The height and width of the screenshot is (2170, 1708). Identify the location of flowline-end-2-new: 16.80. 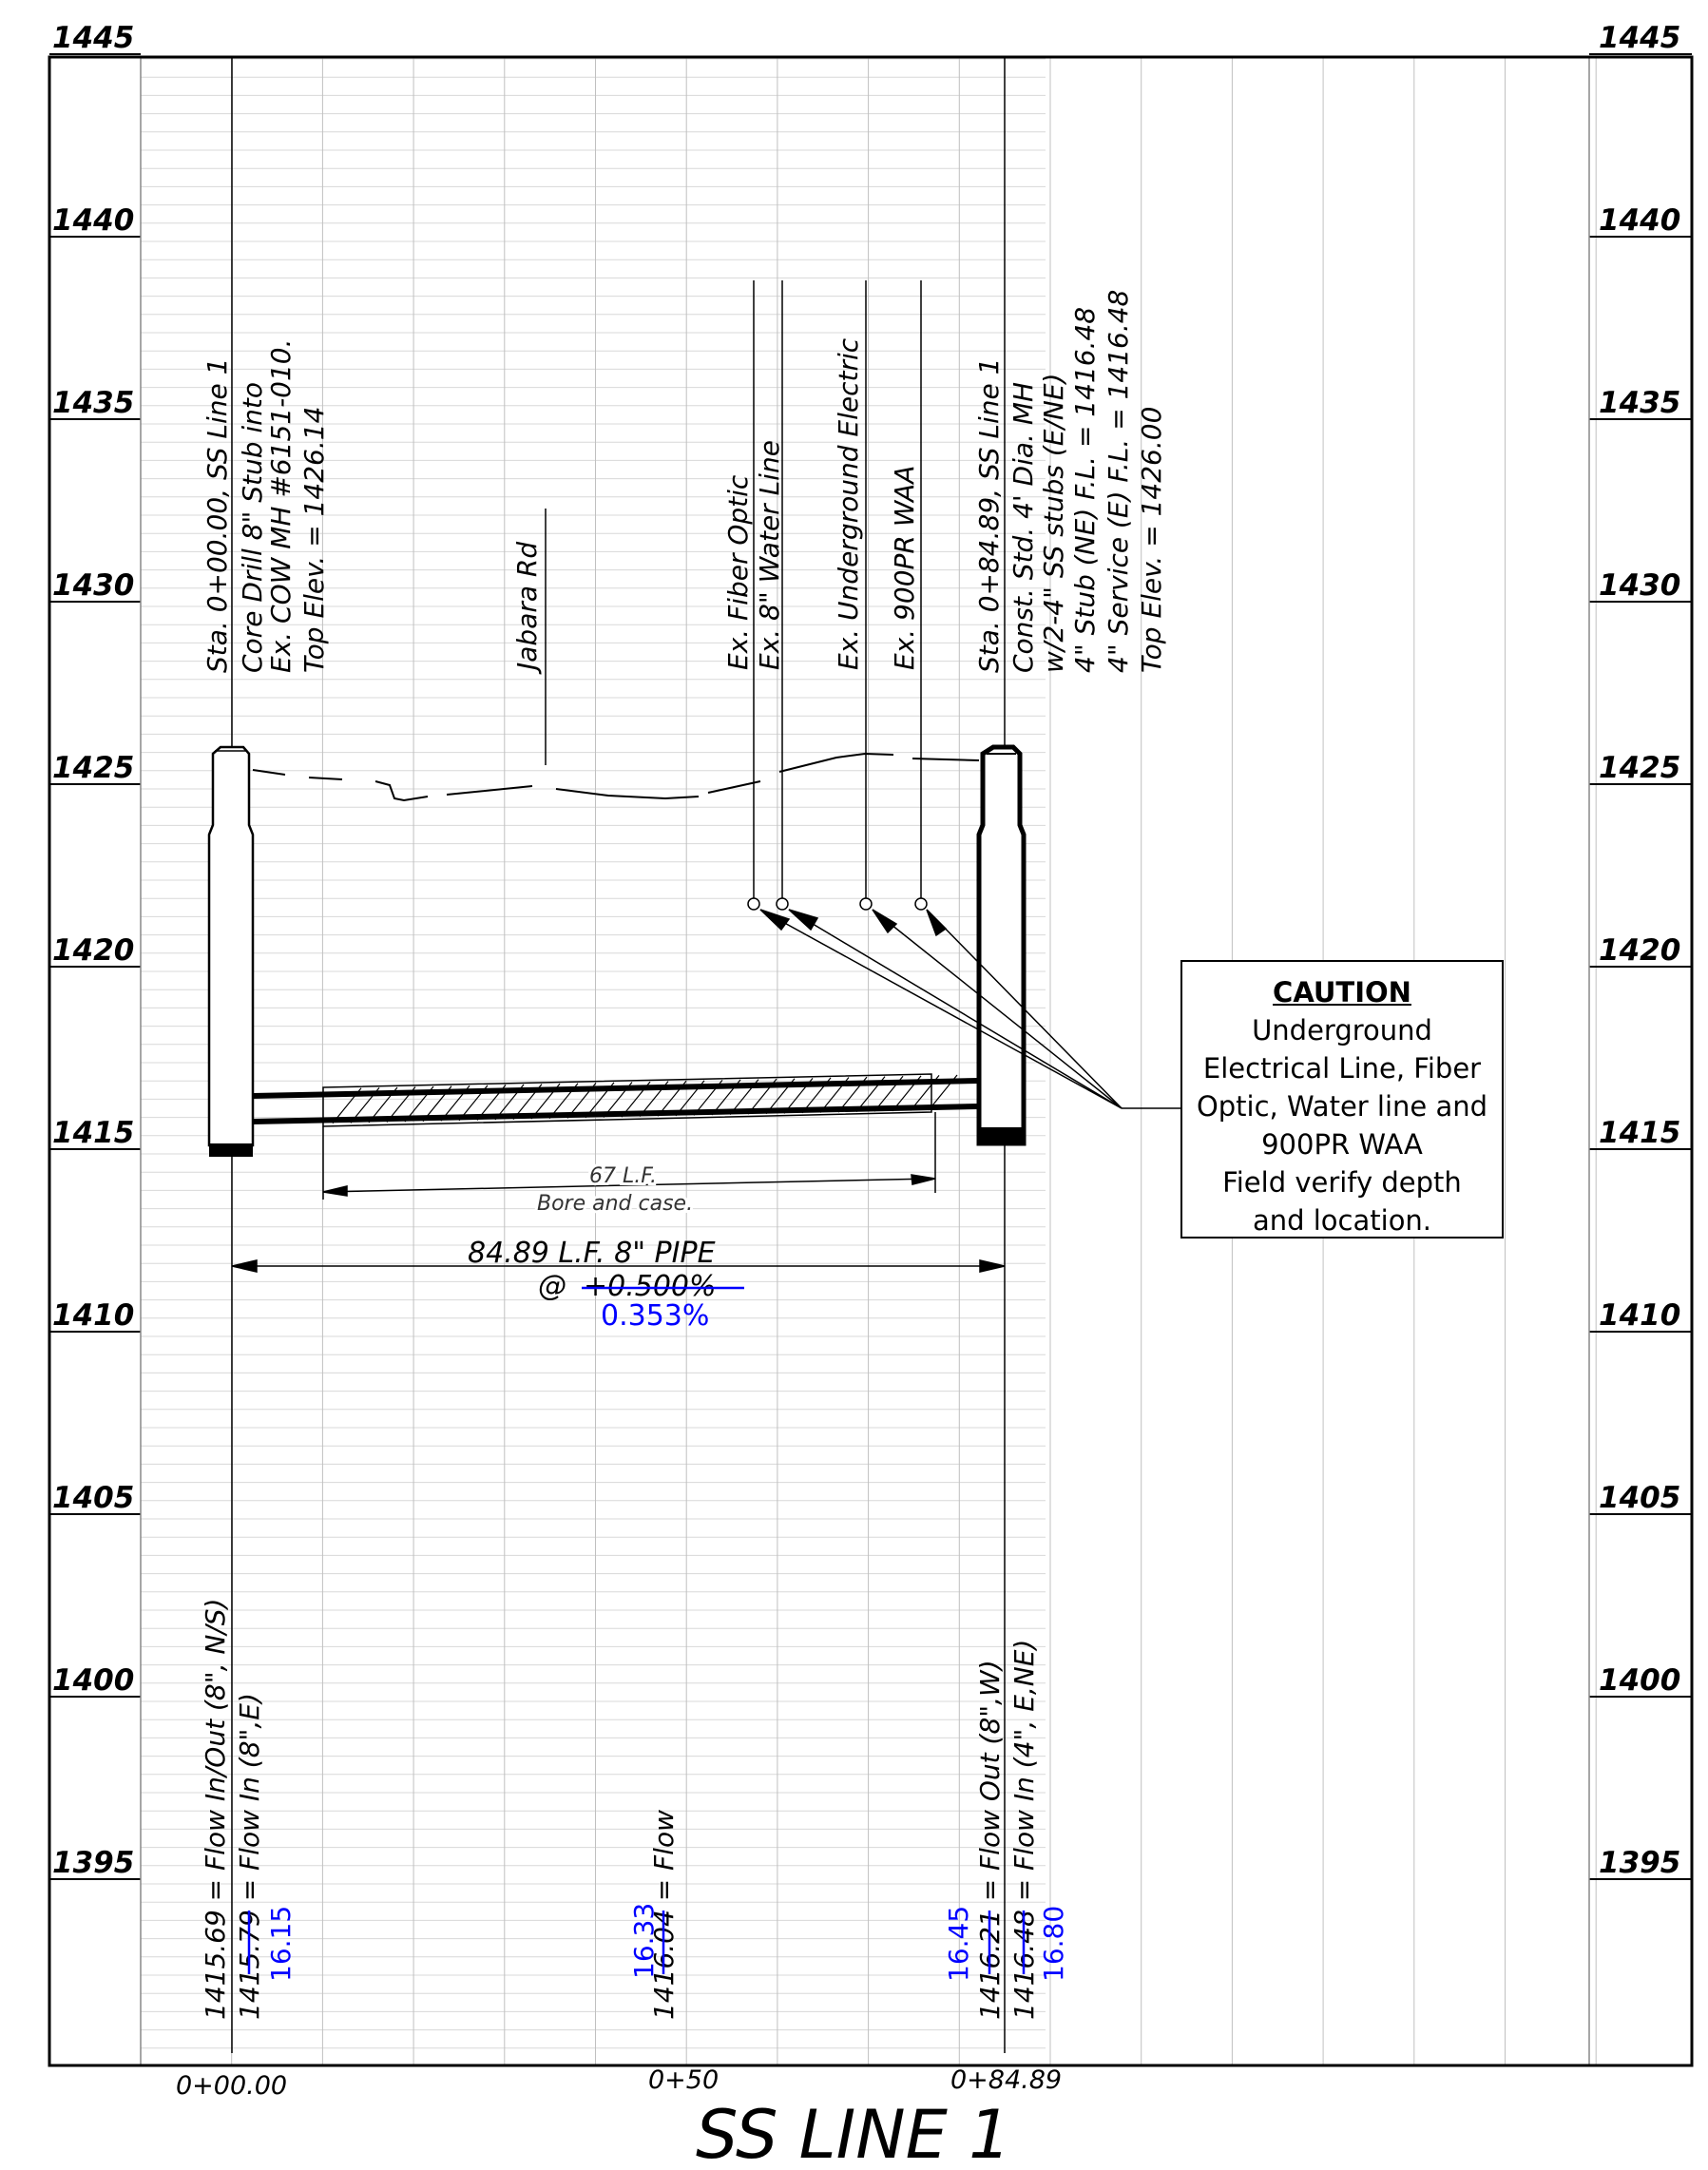
(1053, 1944).